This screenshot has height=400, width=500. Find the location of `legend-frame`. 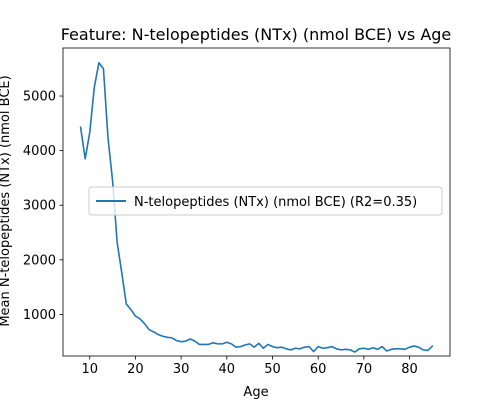

legend-frame is located at coordinates (265, 201).